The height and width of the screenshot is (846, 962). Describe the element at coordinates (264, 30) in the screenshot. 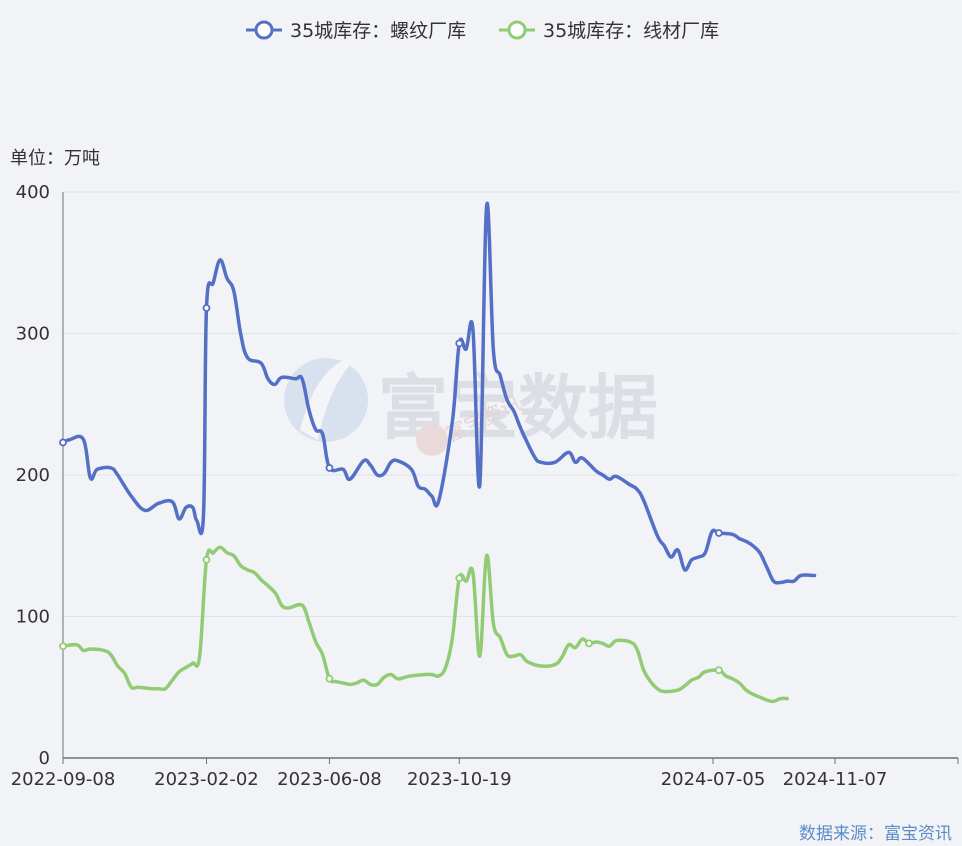

I see `legend-rebar-marker-icon` at that location.